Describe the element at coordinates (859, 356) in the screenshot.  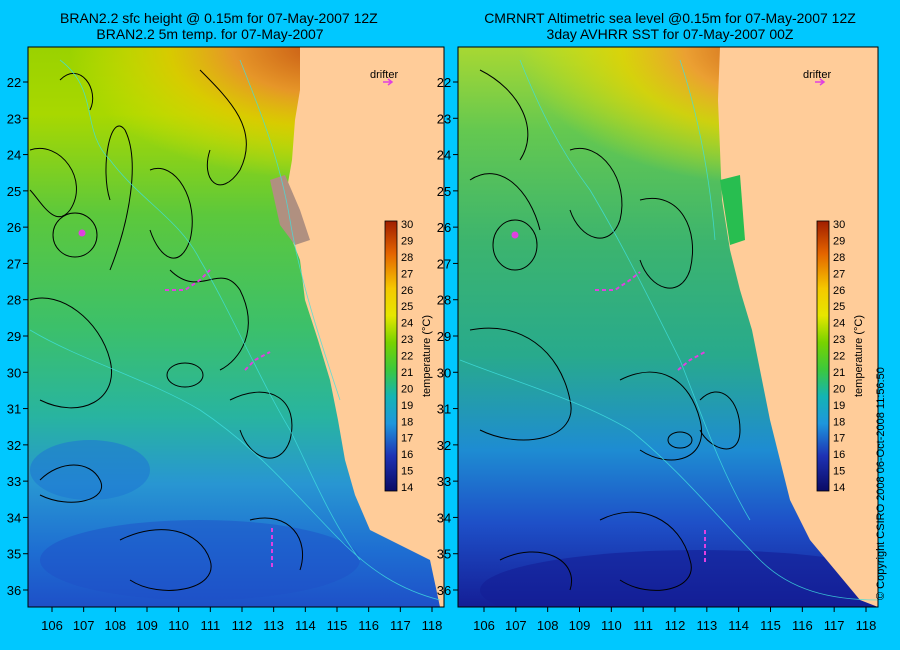
I see `colorbar-label-right: temperature (°C)` at that location.